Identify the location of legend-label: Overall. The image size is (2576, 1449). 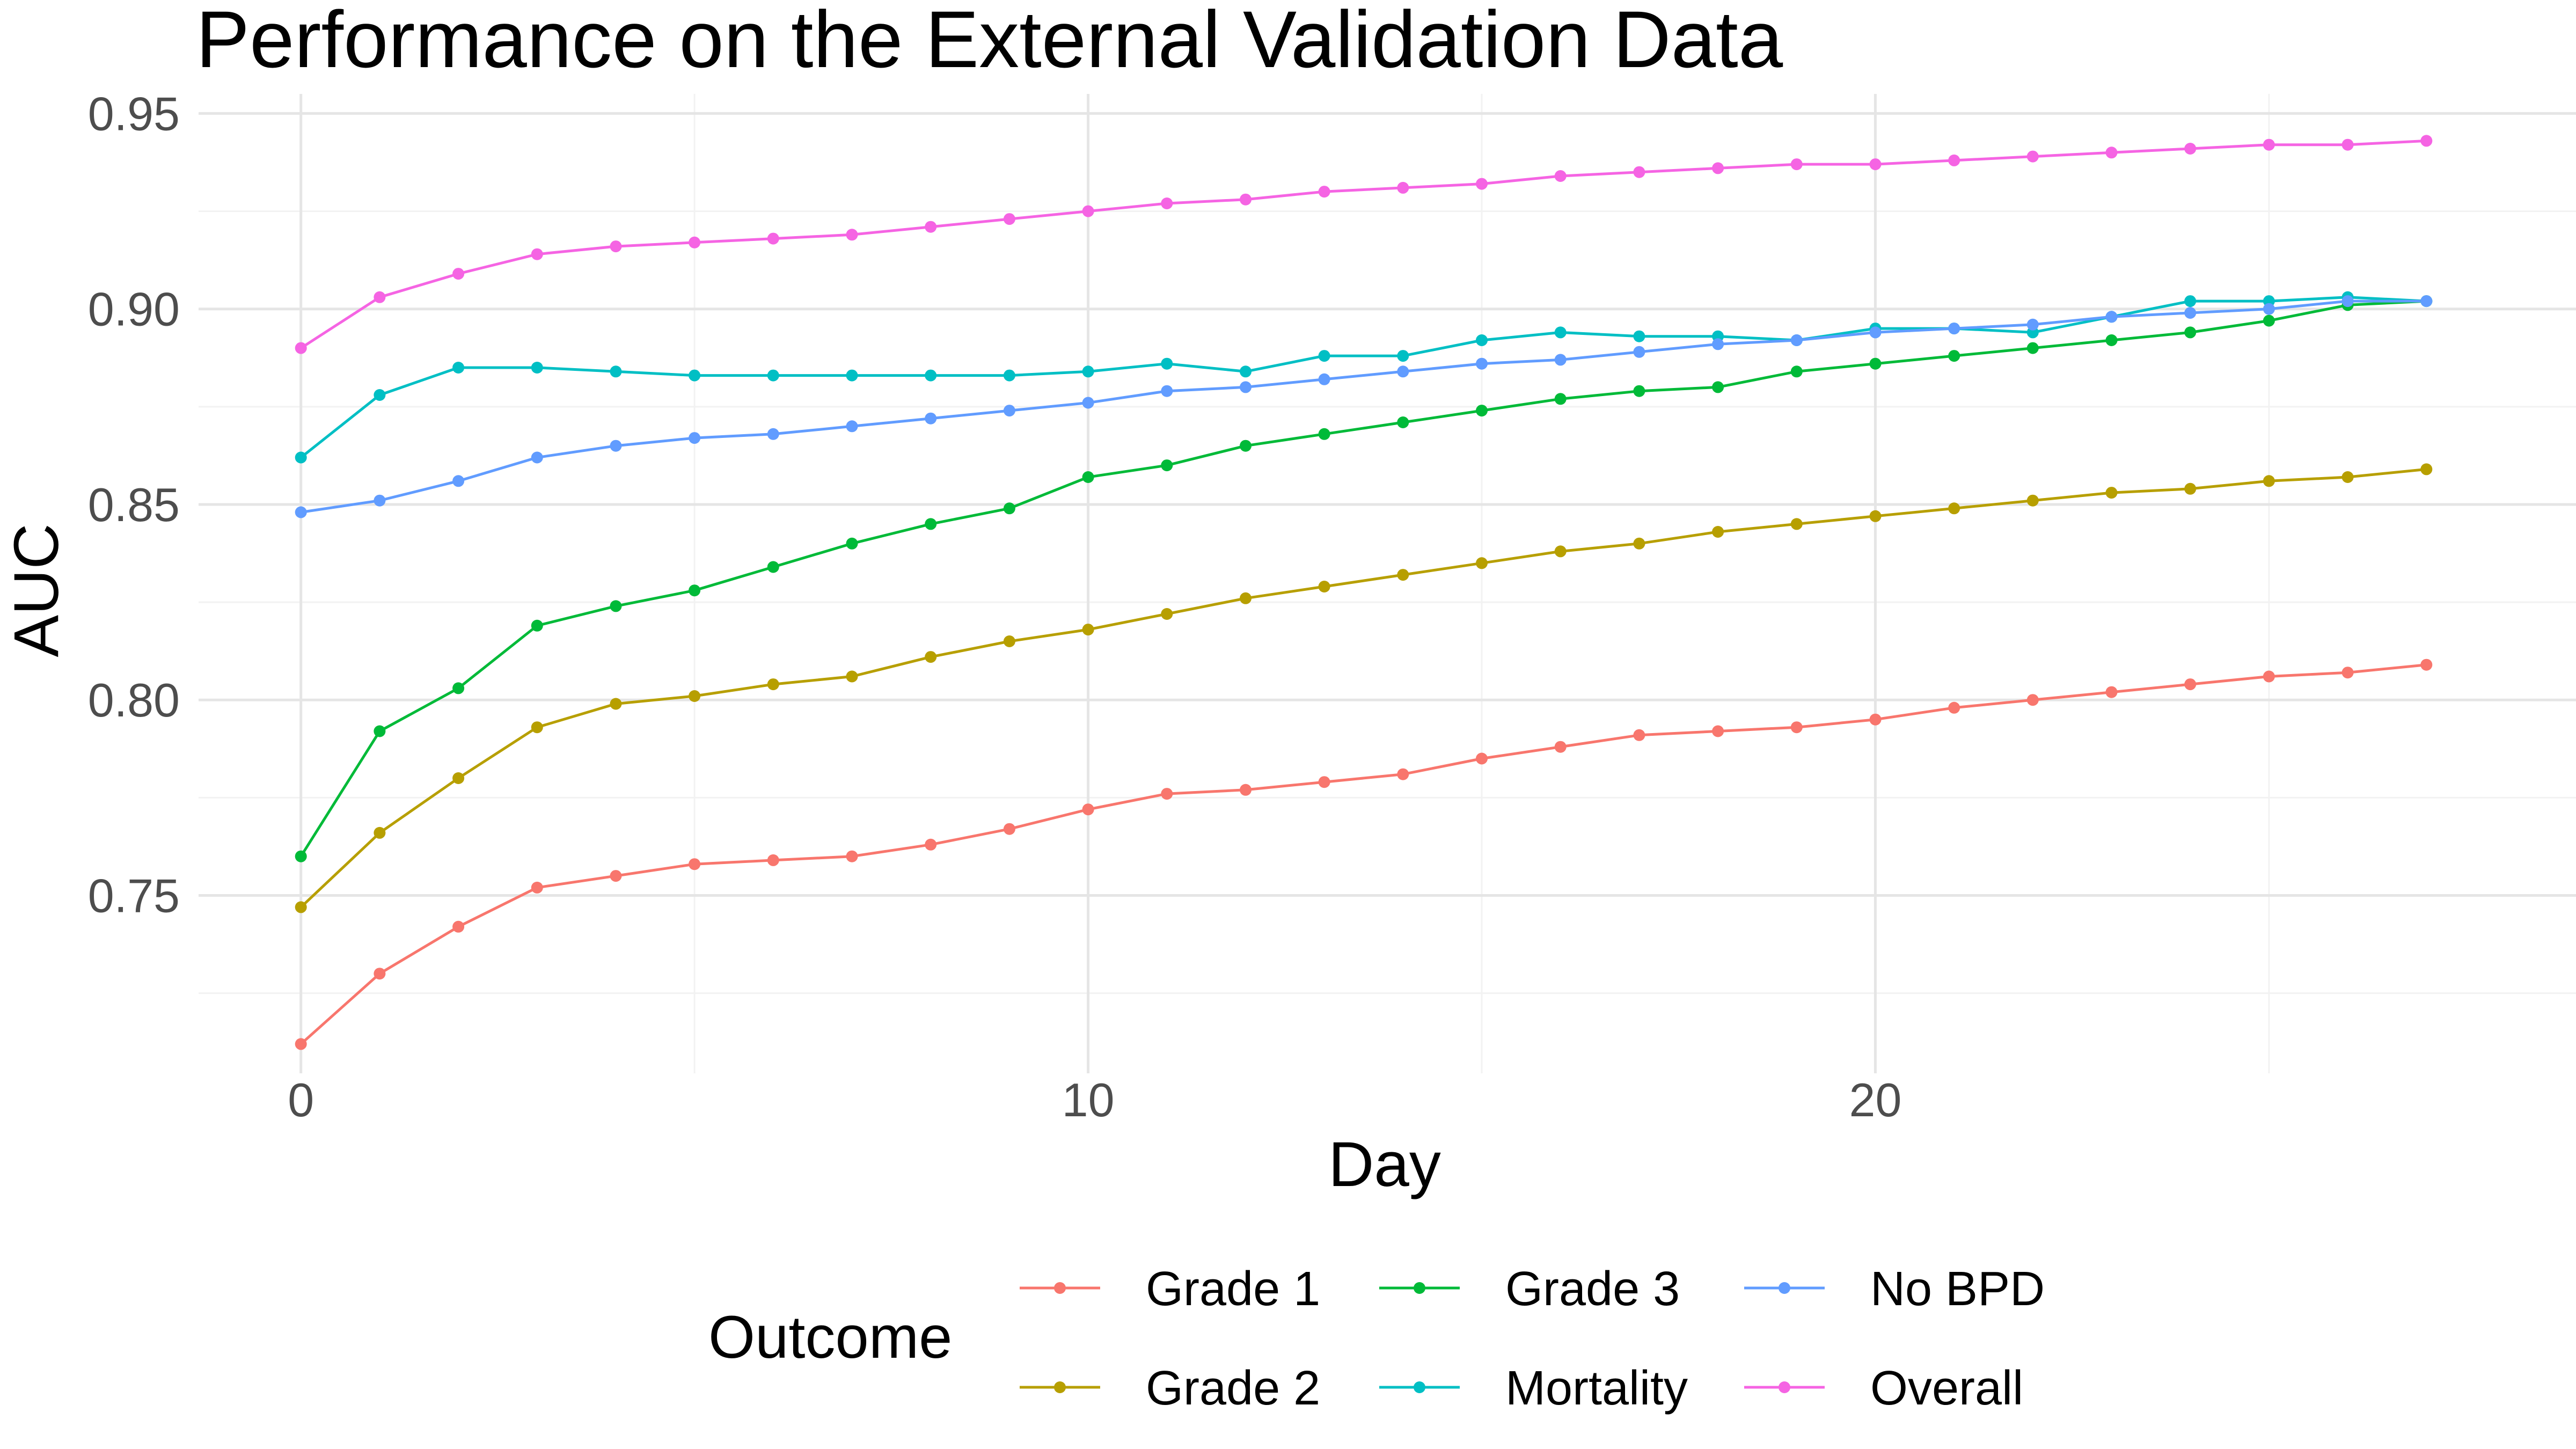
(1946, 1388).